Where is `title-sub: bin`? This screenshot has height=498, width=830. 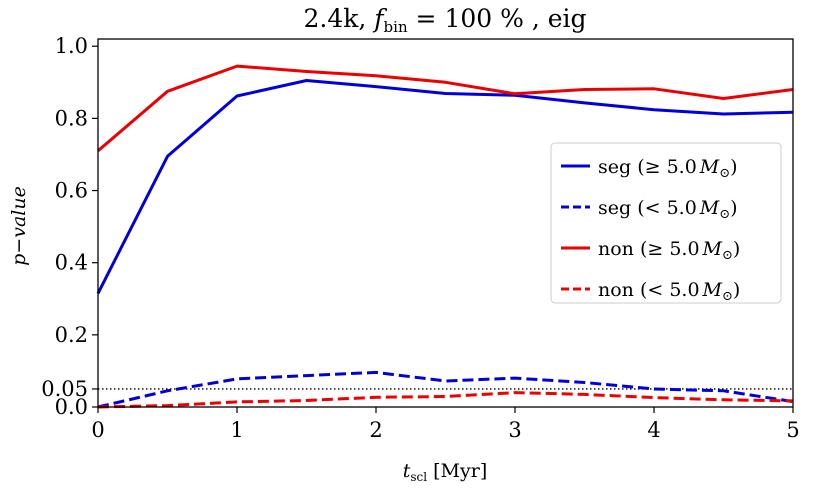 title-sub: bin is located at coordinates (396, 27).